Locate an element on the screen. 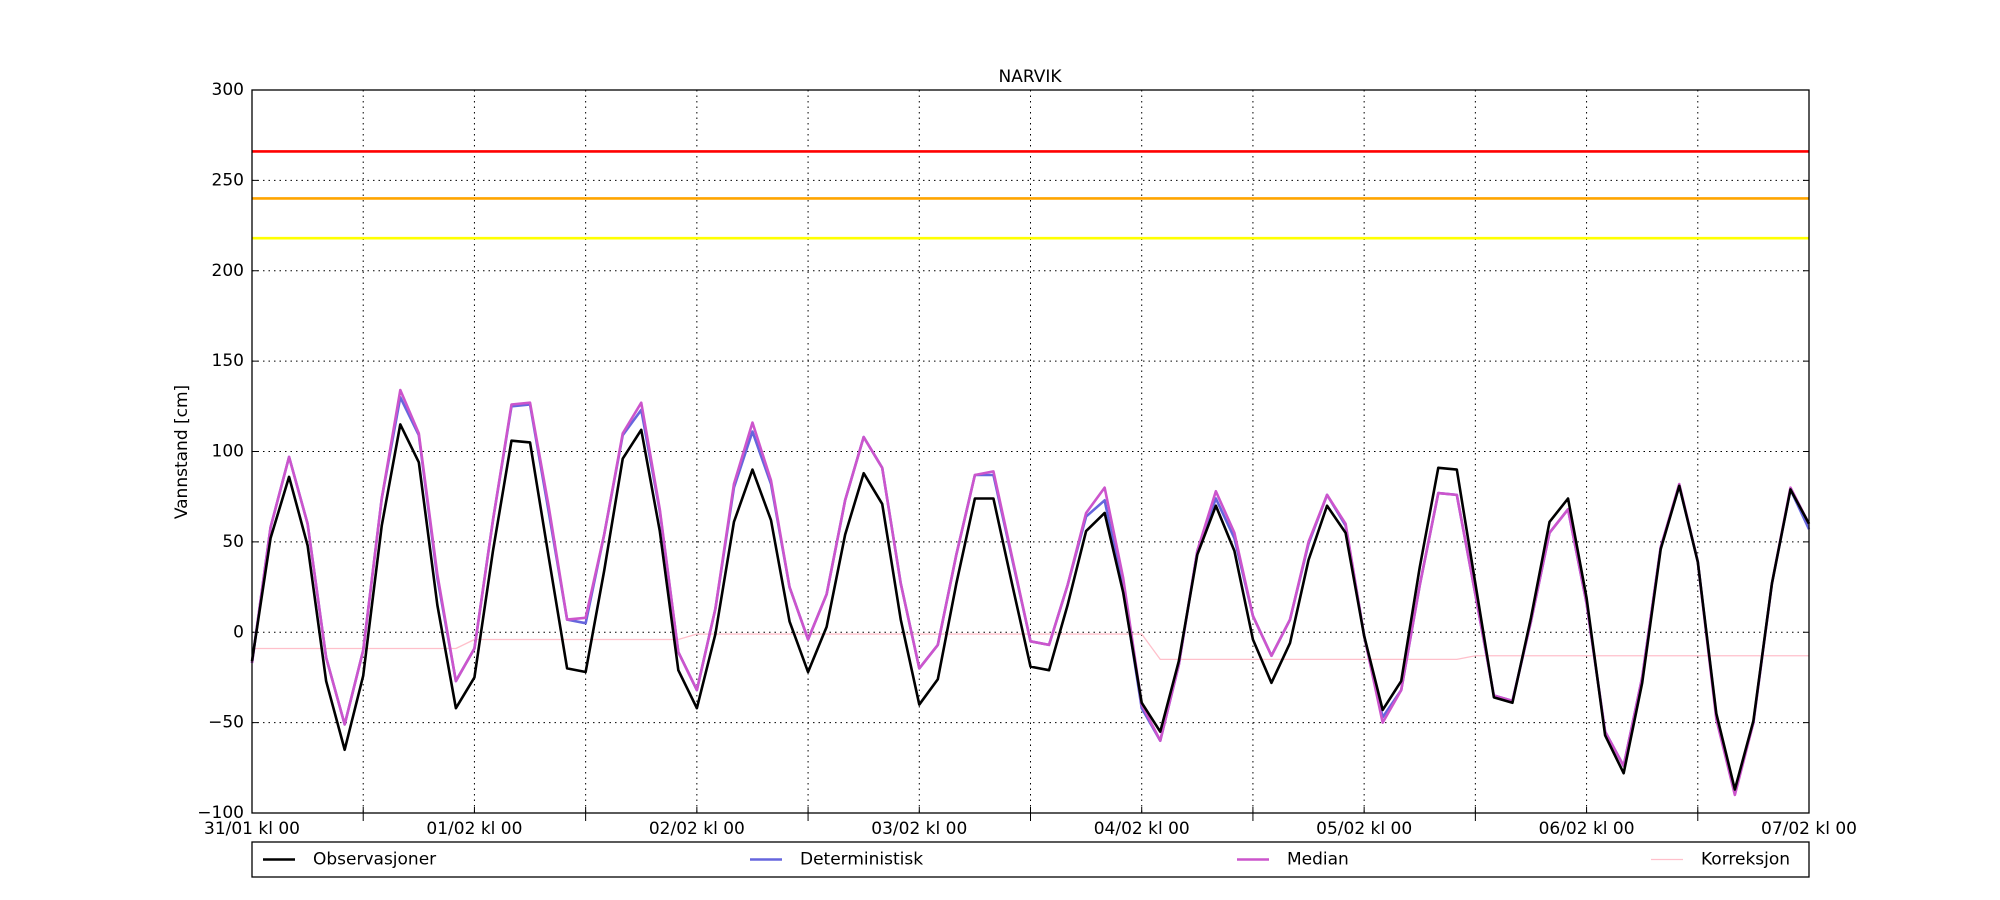 The width and height of the screenshot is (2000, 900). y-tick-label: 100 is located at coordinates (228, 452).